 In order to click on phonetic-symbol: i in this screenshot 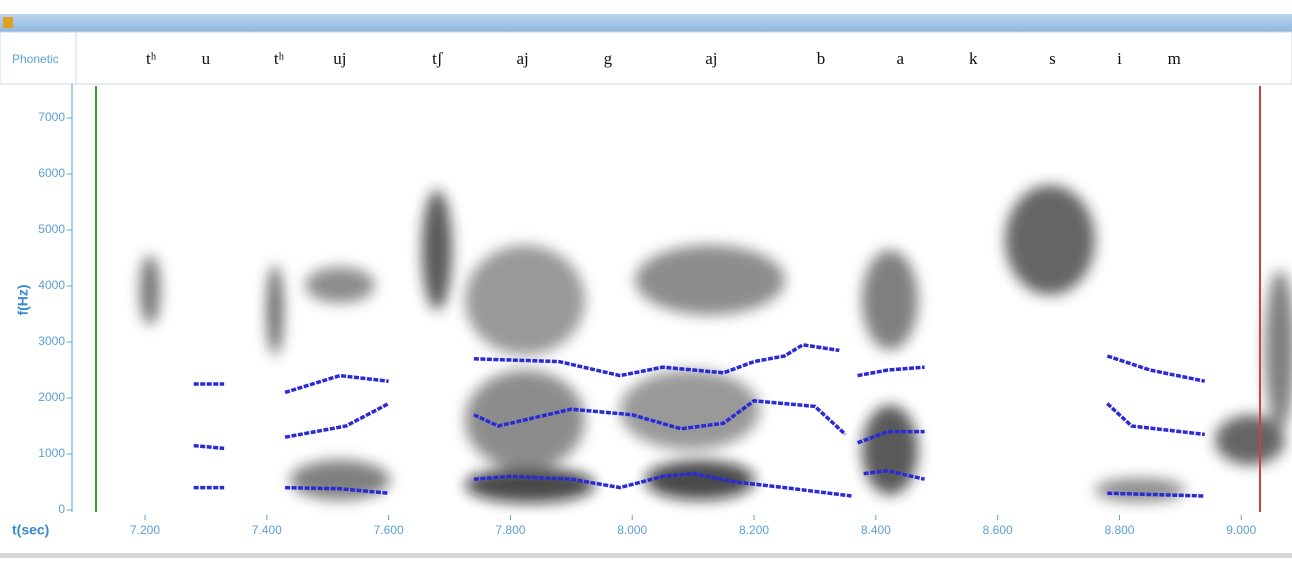, I will do `click(1119, 58)`.